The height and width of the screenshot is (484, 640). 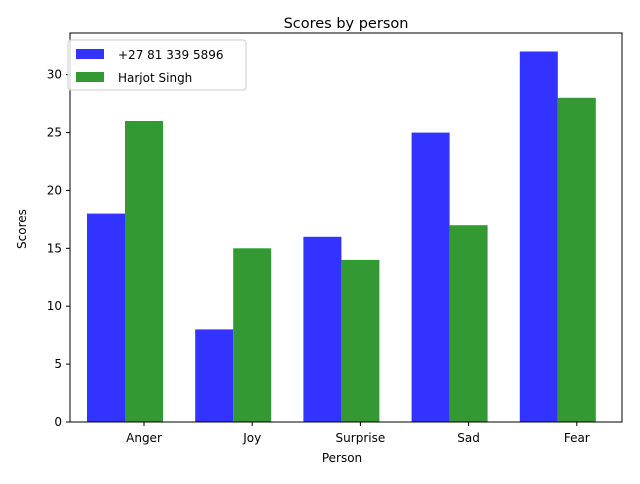 I want to click on x-tick-label-fear: Fear, so click(x=577, y=438).